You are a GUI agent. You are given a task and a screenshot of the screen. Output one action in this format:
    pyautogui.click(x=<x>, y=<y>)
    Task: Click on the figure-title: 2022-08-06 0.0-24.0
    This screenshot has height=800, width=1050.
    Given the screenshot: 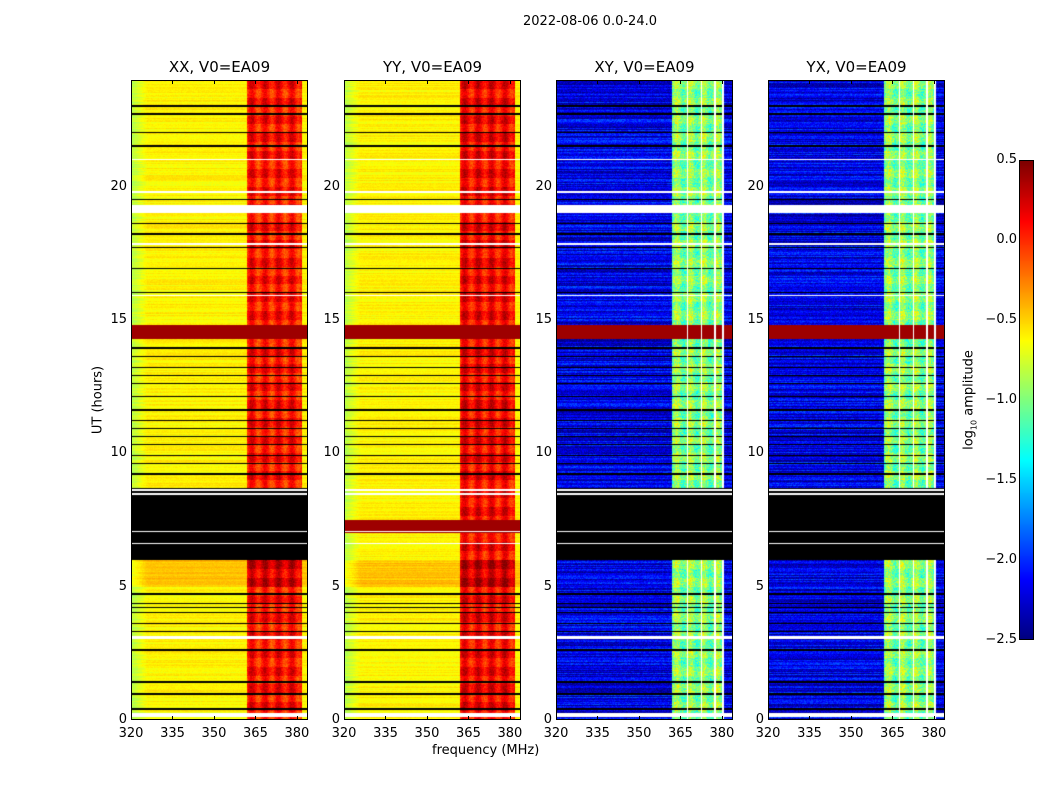 What is the action you would take?
    pyautogui.click(x=590, y=21)
    